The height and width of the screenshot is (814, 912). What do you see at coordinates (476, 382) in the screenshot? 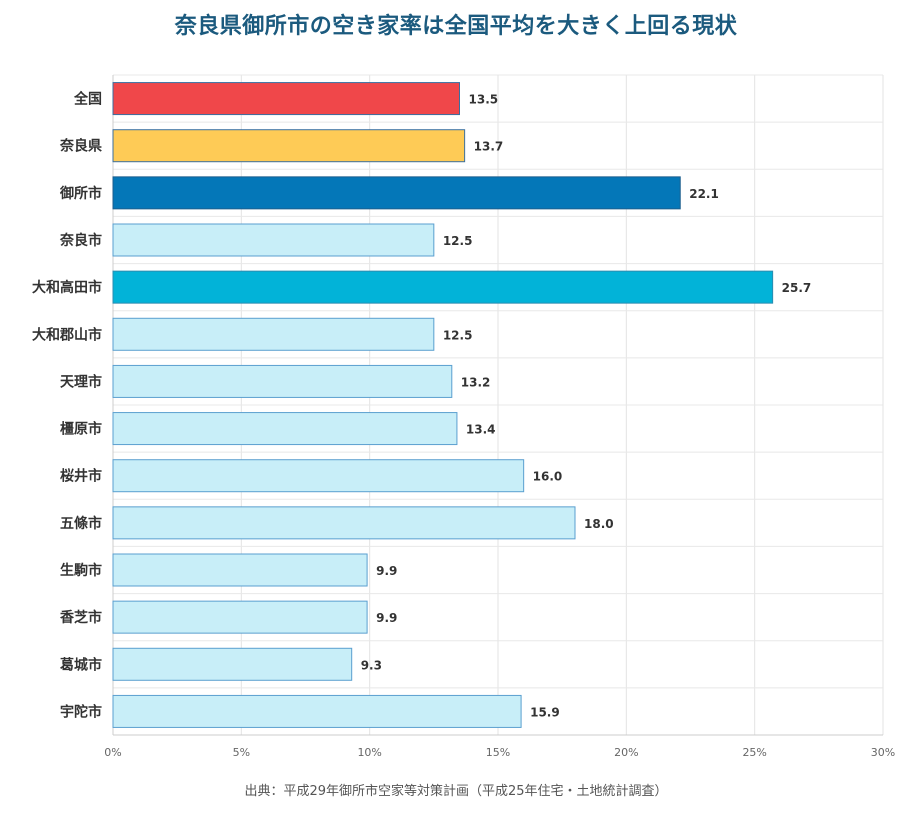
I see `data-label: 13.2` at bounding box center [476, 382].